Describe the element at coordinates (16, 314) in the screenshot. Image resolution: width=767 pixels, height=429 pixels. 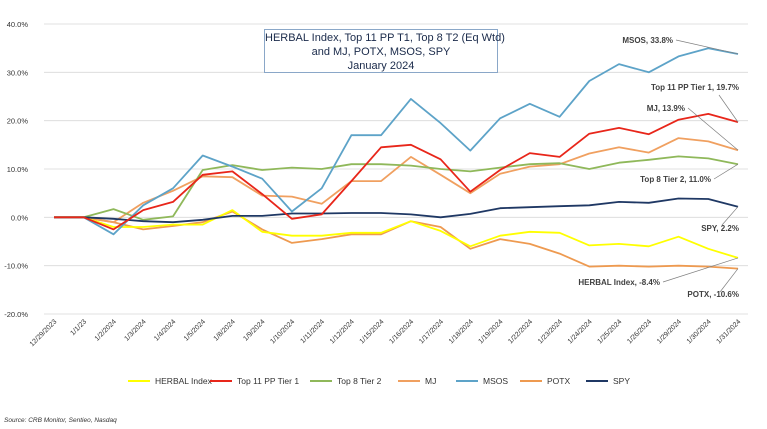
I see `y-tick-label: -20.0%` at that location.